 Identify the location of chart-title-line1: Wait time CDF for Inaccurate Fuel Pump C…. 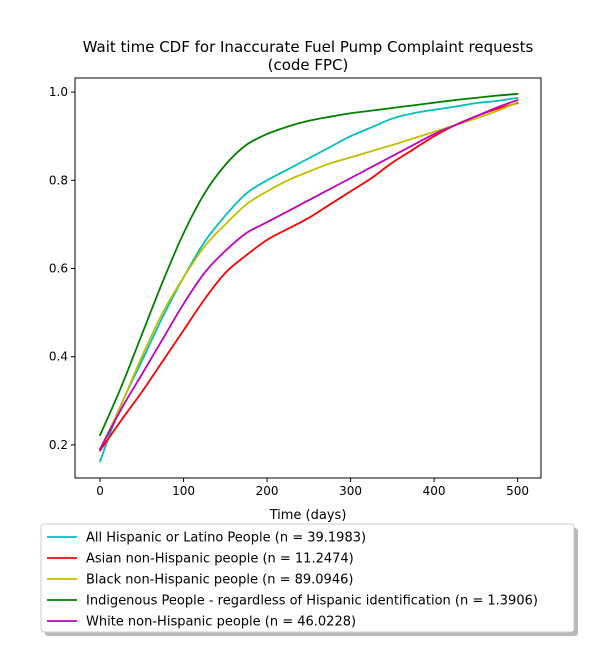
(308, 47).